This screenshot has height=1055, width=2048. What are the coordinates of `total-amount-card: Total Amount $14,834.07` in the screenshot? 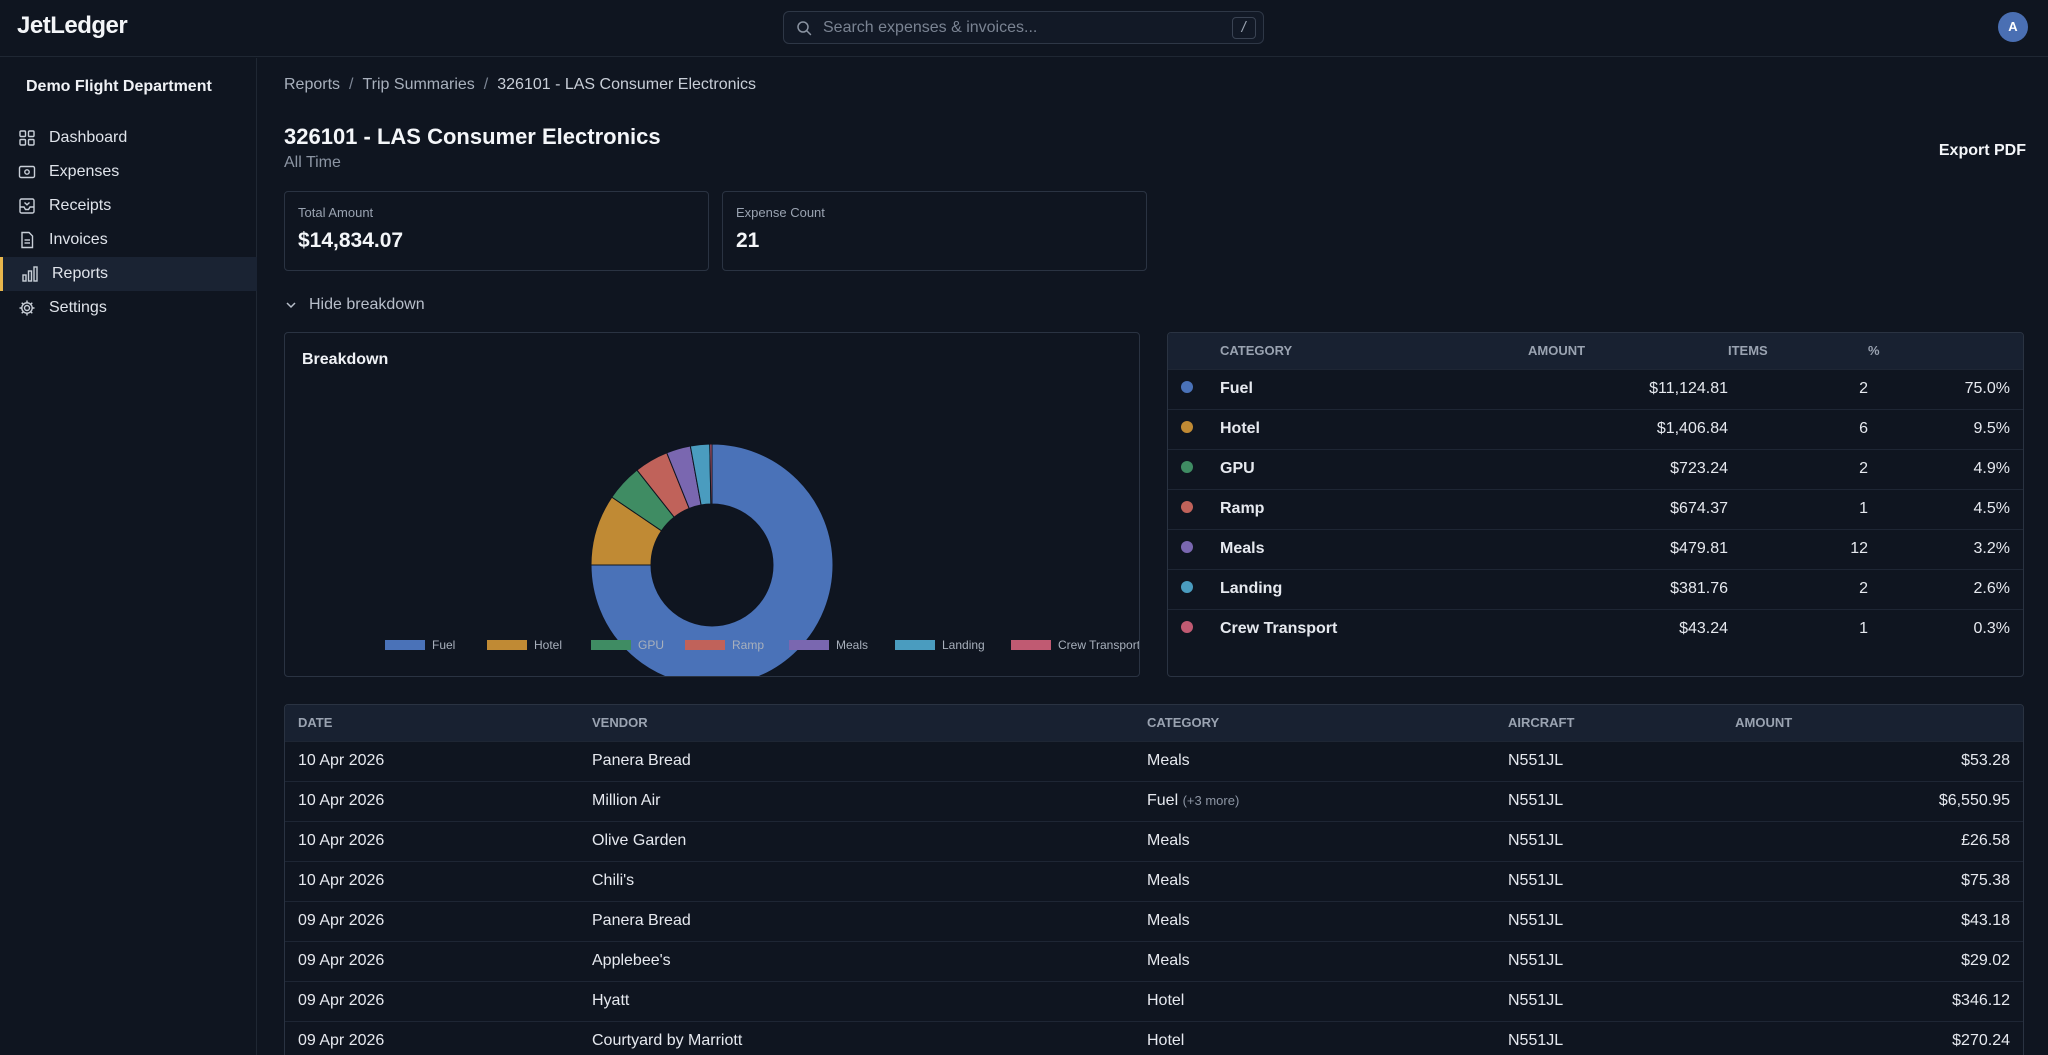 It's located at (496, 231).